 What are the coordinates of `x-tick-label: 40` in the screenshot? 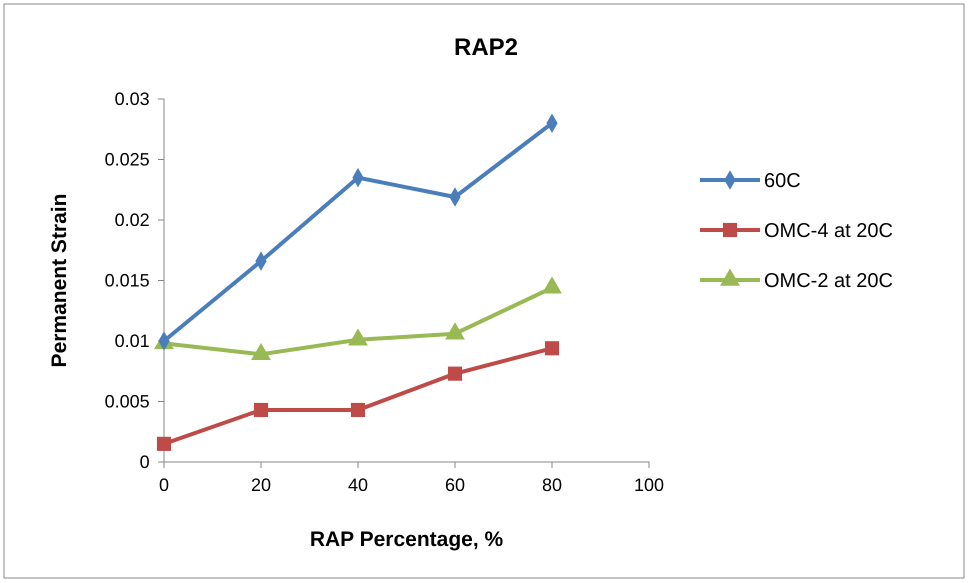 It's located at (358, 484).